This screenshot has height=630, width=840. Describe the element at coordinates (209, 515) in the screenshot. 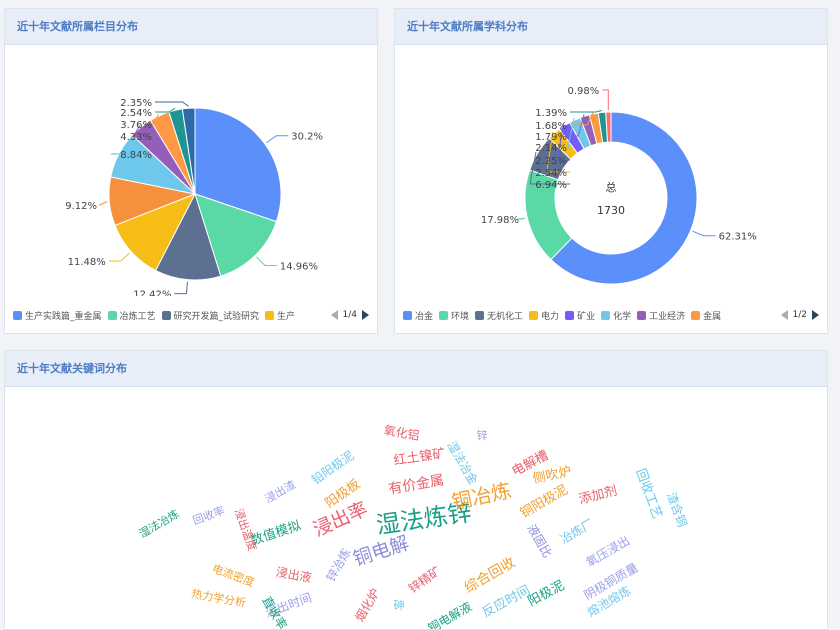

I see `keyword-word: 回收率` at that location.